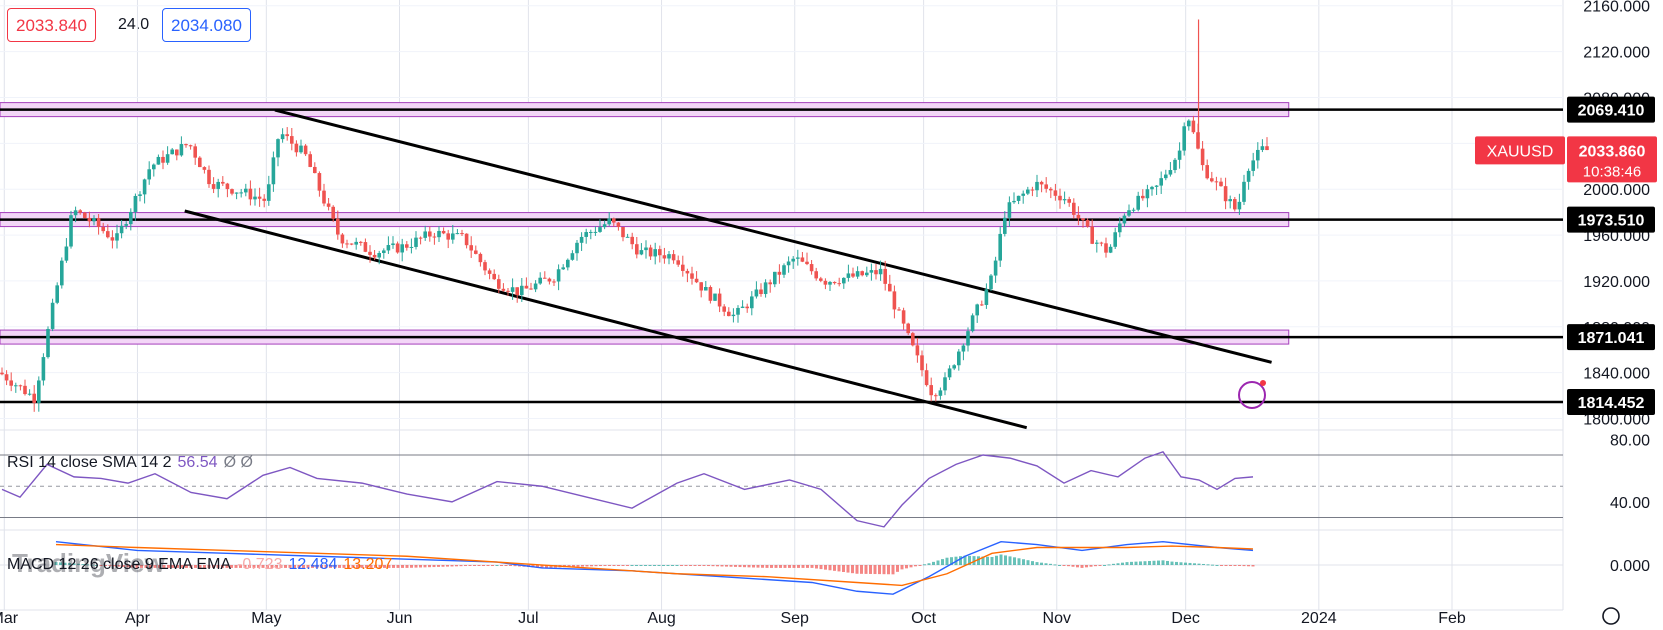 This screenshot has width=1663, height=630. I want to click on countdown-label: 10:38:46, so click(1612, 171).